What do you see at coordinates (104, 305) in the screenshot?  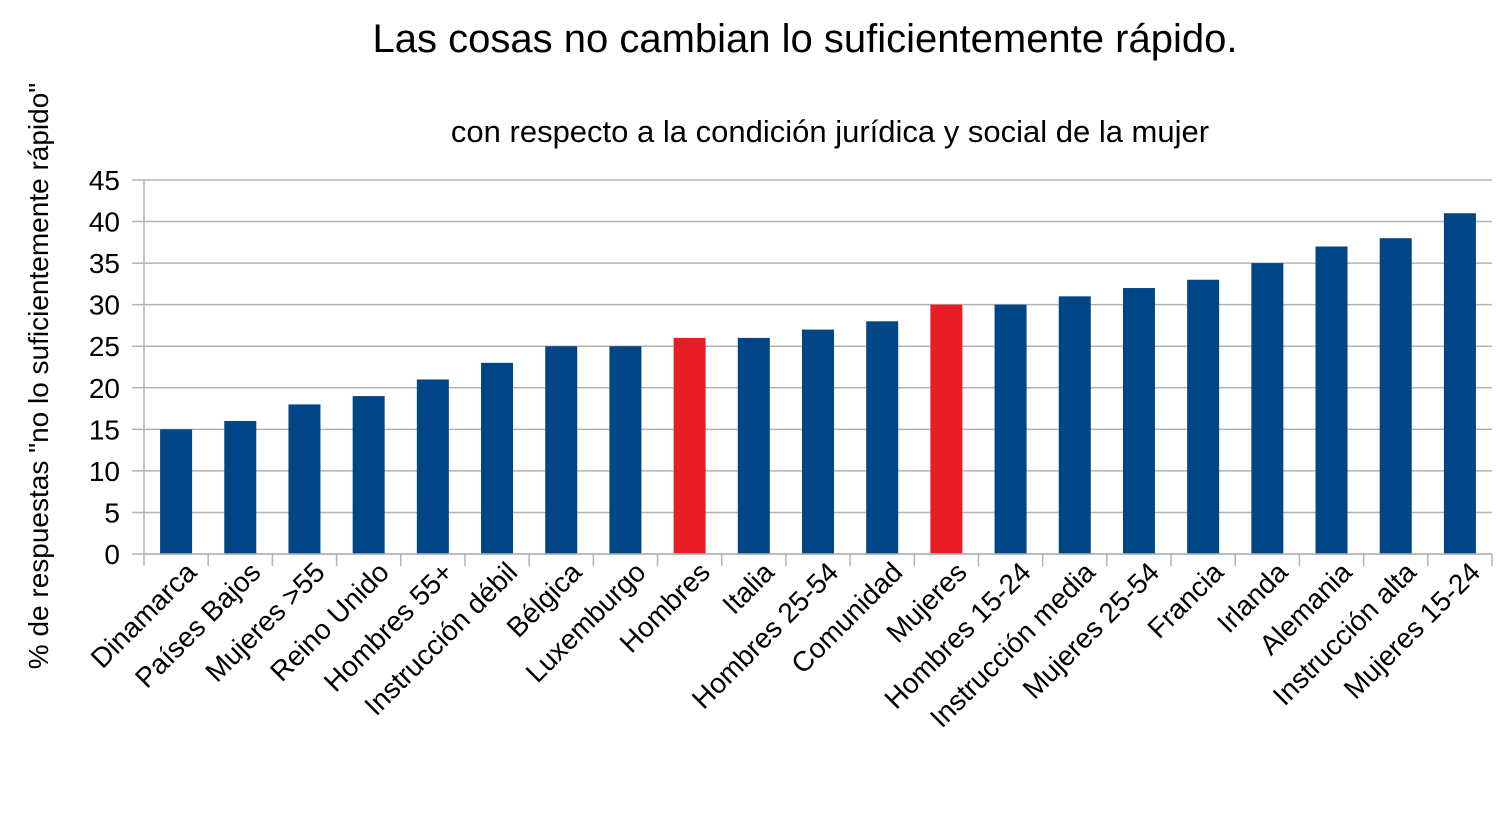 I see `y-tick-30: 30` at bounding box center [104, 305].